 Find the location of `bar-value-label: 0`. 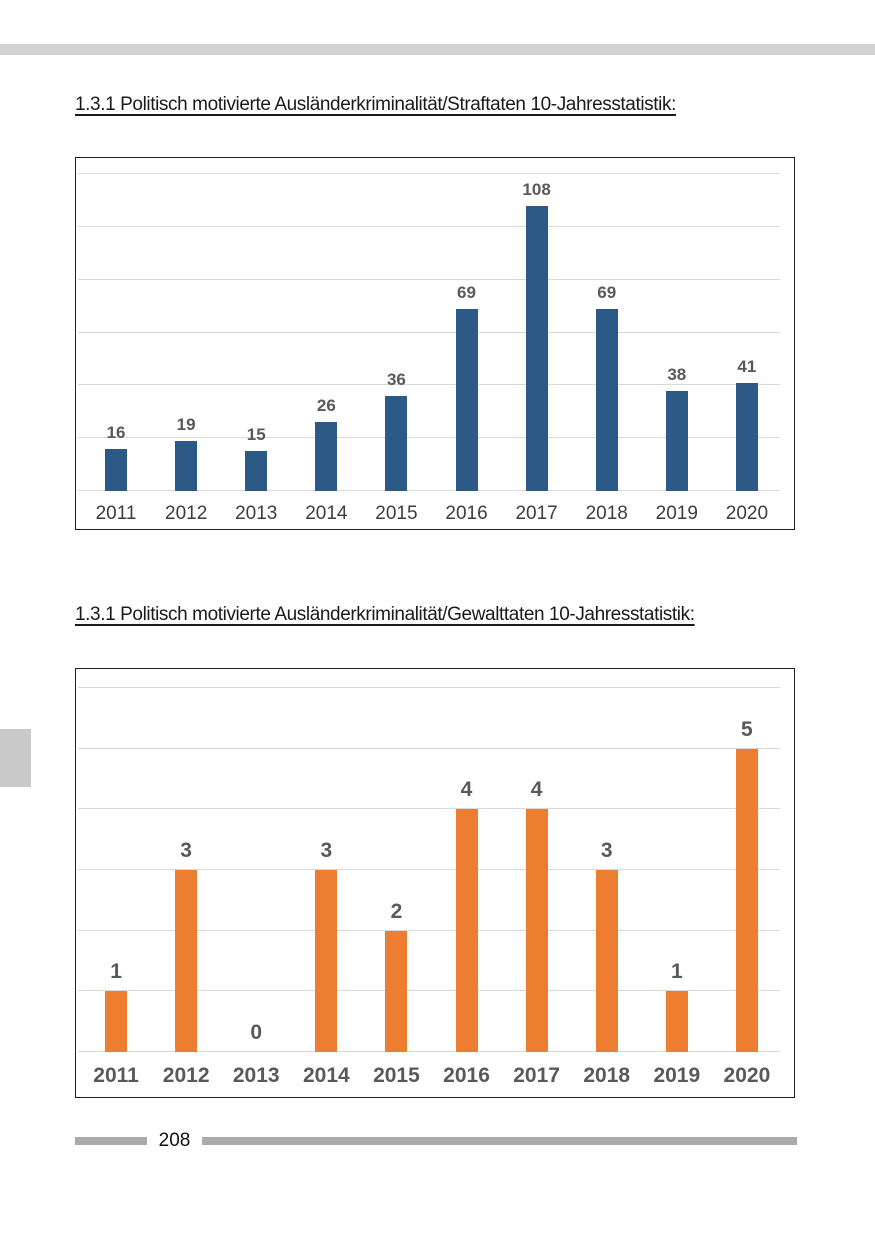

bar-value-label: 0 is located at coordinates (256, 1032).